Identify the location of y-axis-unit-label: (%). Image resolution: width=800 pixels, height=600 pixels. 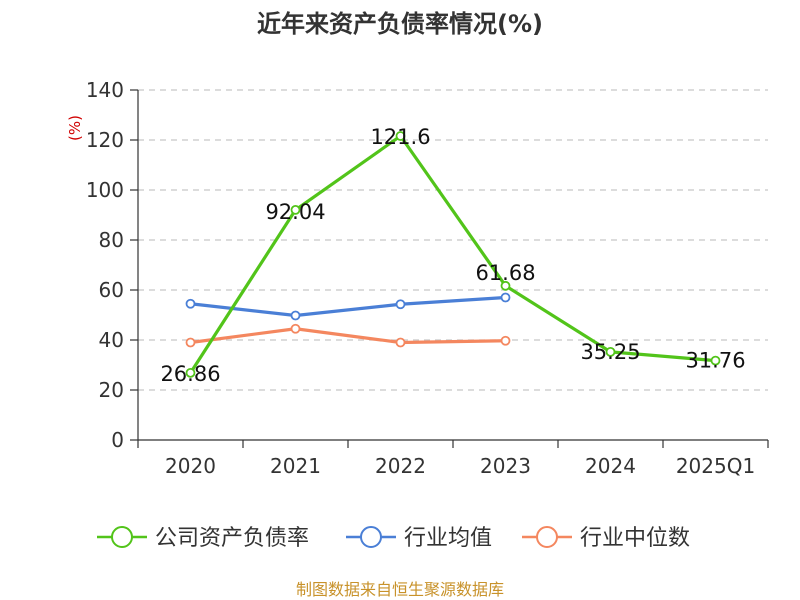
(75, 128).